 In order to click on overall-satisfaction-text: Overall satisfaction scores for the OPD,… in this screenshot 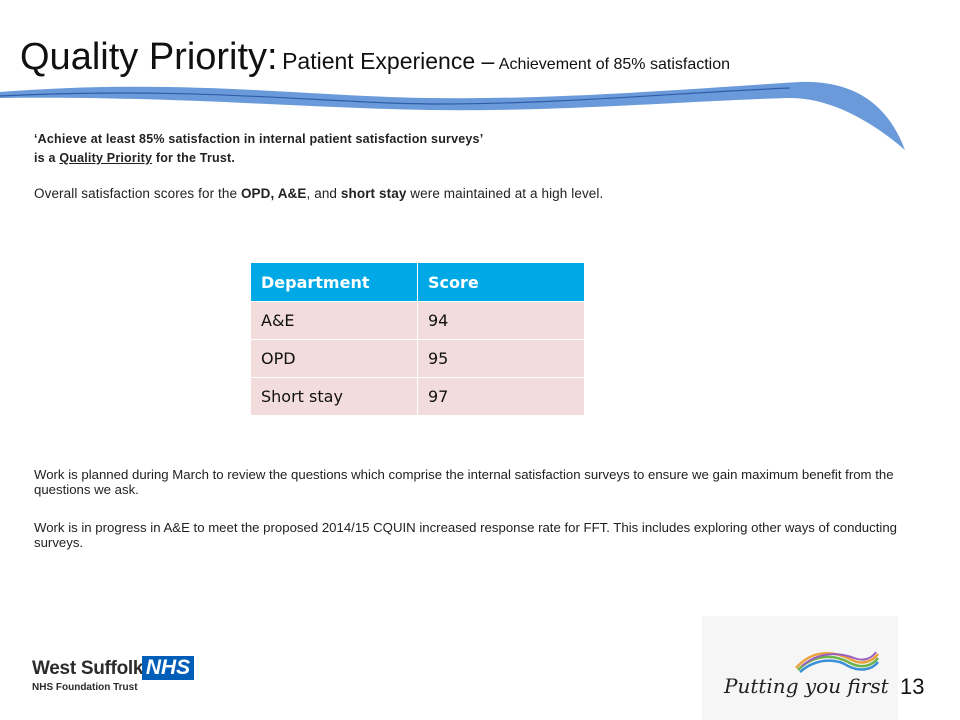, I will do `click(318, 193)`.